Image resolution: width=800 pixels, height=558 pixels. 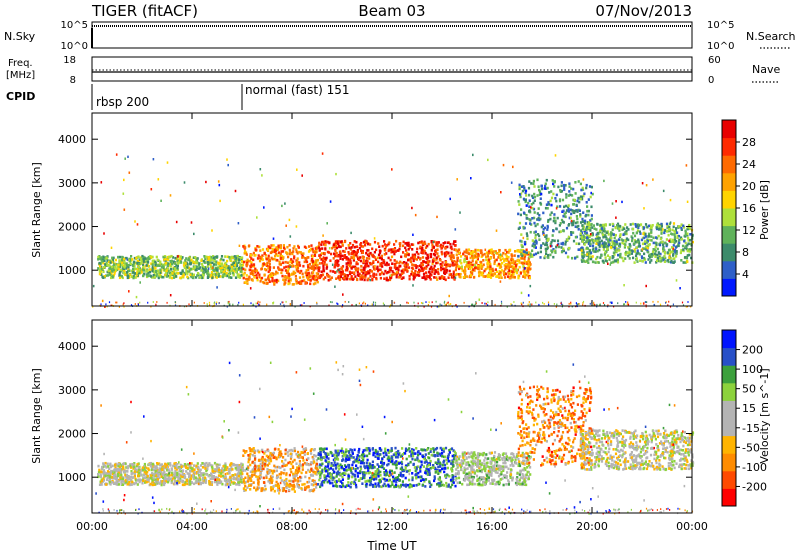 What do you see at coordinates (297, 90) in the screenshot?
I see `cpid-segment-2: normal (fast) 151` at bounding box center [297, 90].